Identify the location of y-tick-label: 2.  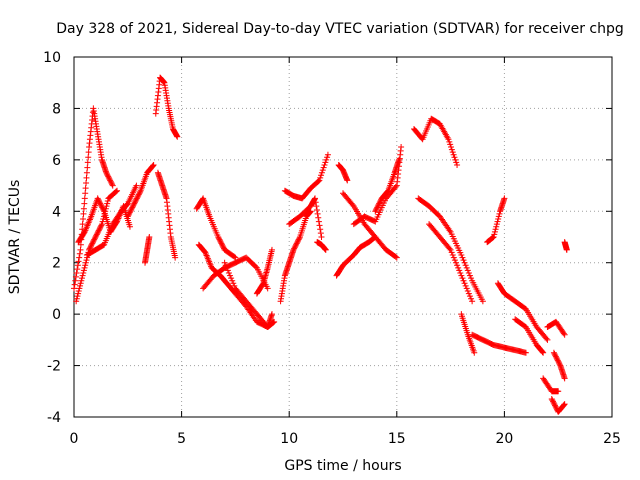
(56, 264).